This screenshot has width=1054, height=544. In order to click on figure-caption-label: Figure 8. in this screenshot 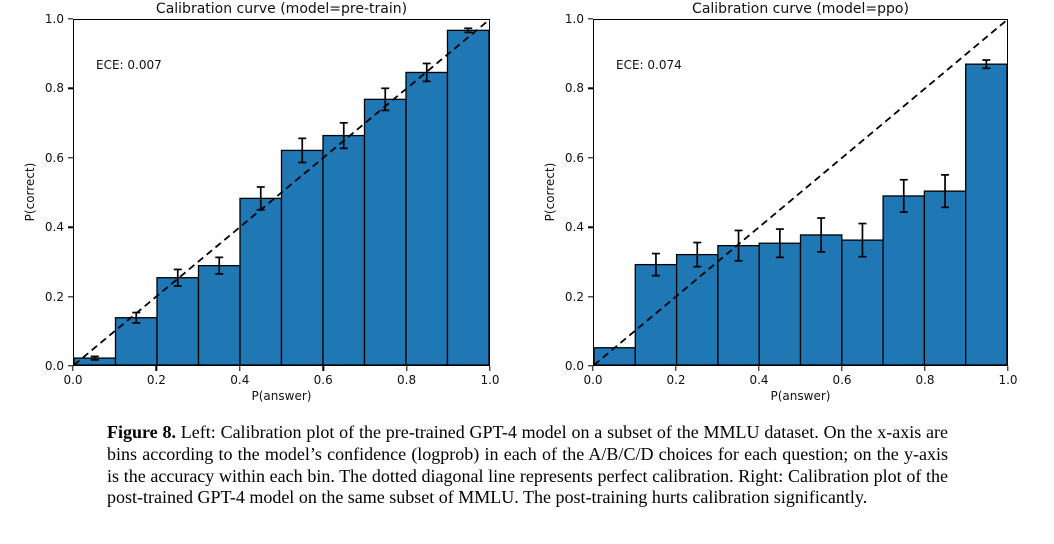, I will do `click(141, 432)`.